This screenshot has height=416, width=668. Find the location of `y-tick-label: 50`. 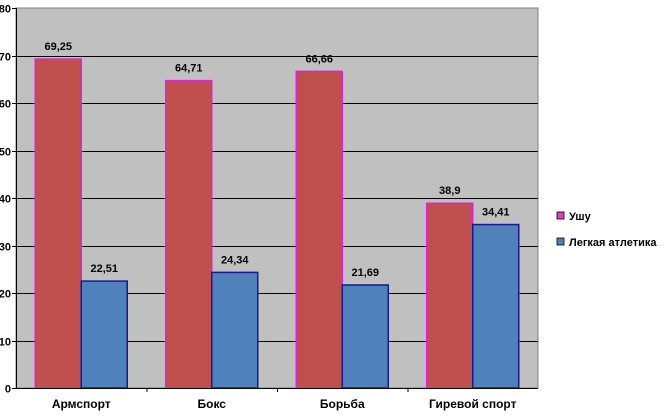

y-tick-label: 50 is located at coordinates (5, 153).